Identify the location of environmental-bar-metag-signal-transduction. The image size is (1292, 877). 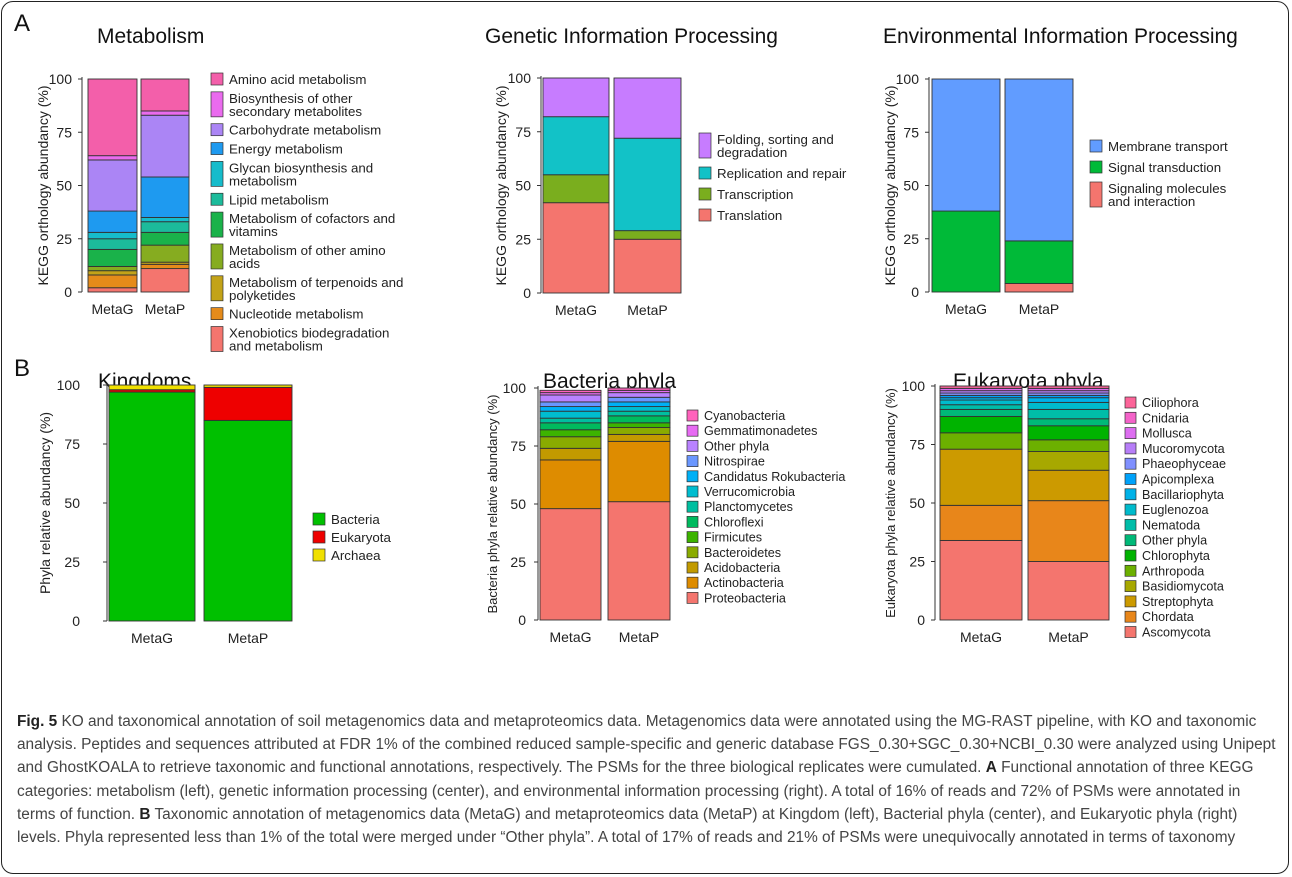
(966, 251).